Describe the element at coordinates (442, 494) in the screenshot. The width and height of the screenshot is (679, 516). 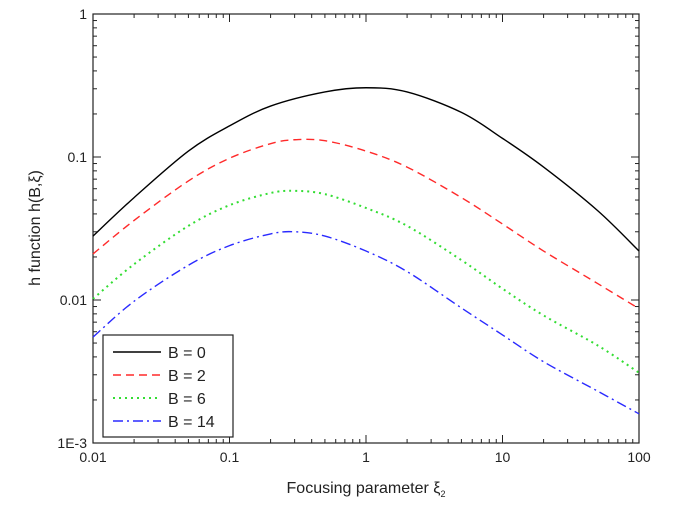
I see `x-axis-label-subscript: 2` at that location.